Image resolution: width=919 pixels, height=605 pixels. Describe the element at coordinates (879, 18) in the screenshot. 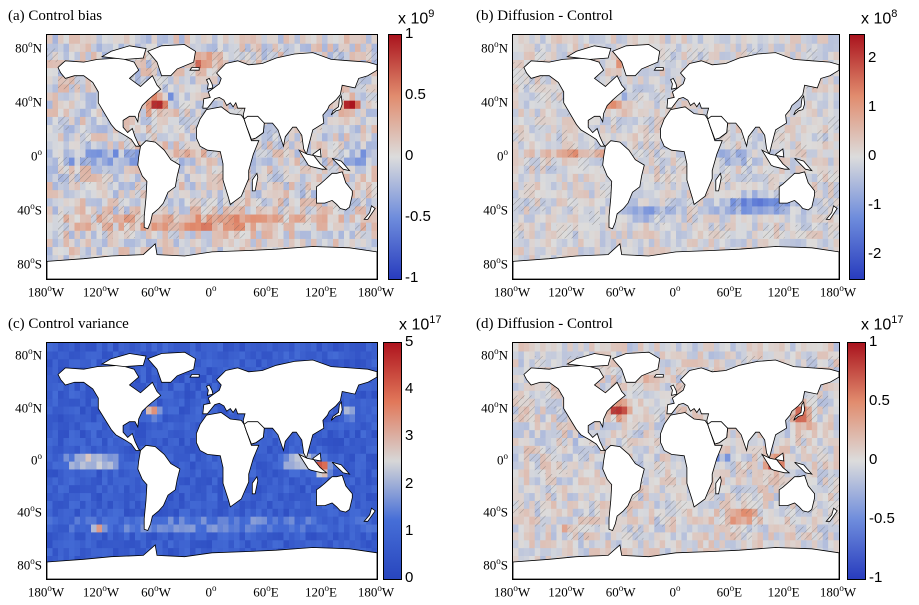

I see `colorbar-exponent: x 108` at that location.